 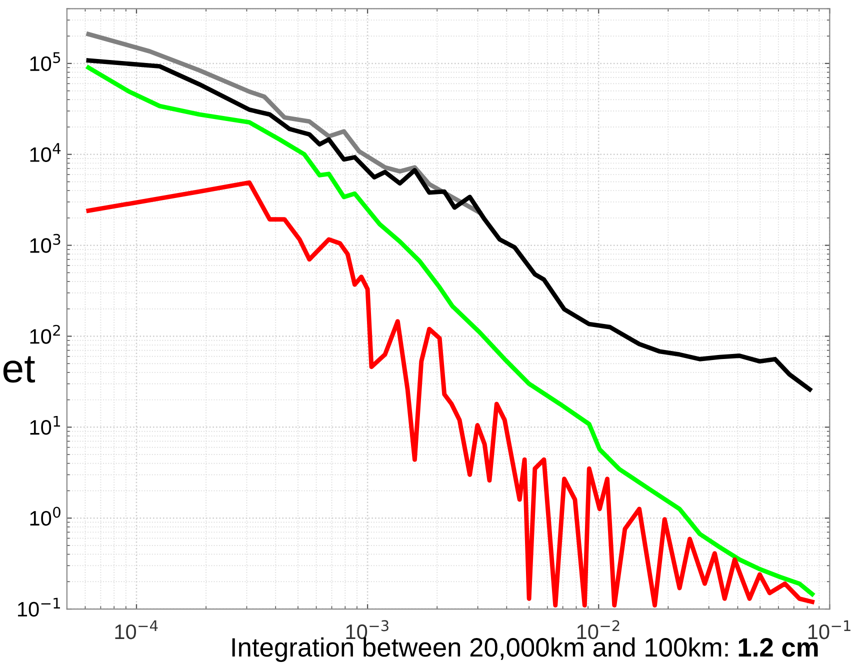 What do you see at coordinates (45, 334) in the screenshot?
I see `y-tick-label: 10$^{2}$` at bounding box center [45, 334].